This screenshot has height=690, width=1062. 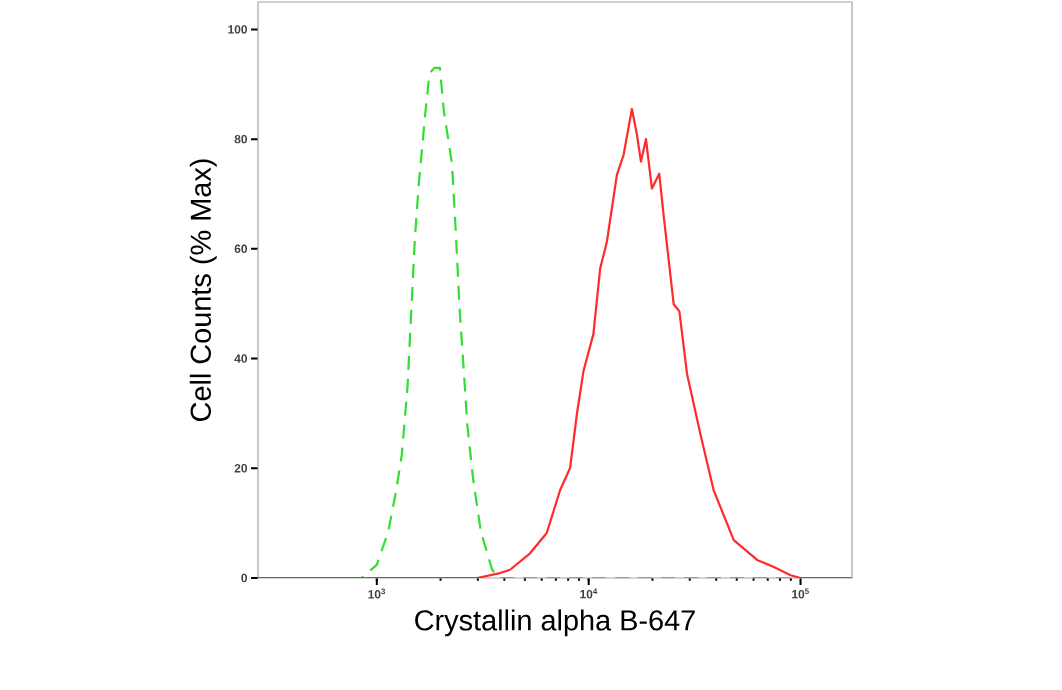 What do you see at coordinates (377, 593) in the screenshot?
I see `x-tick-label: 10$^{3}$` at bounding box center [377, 593].